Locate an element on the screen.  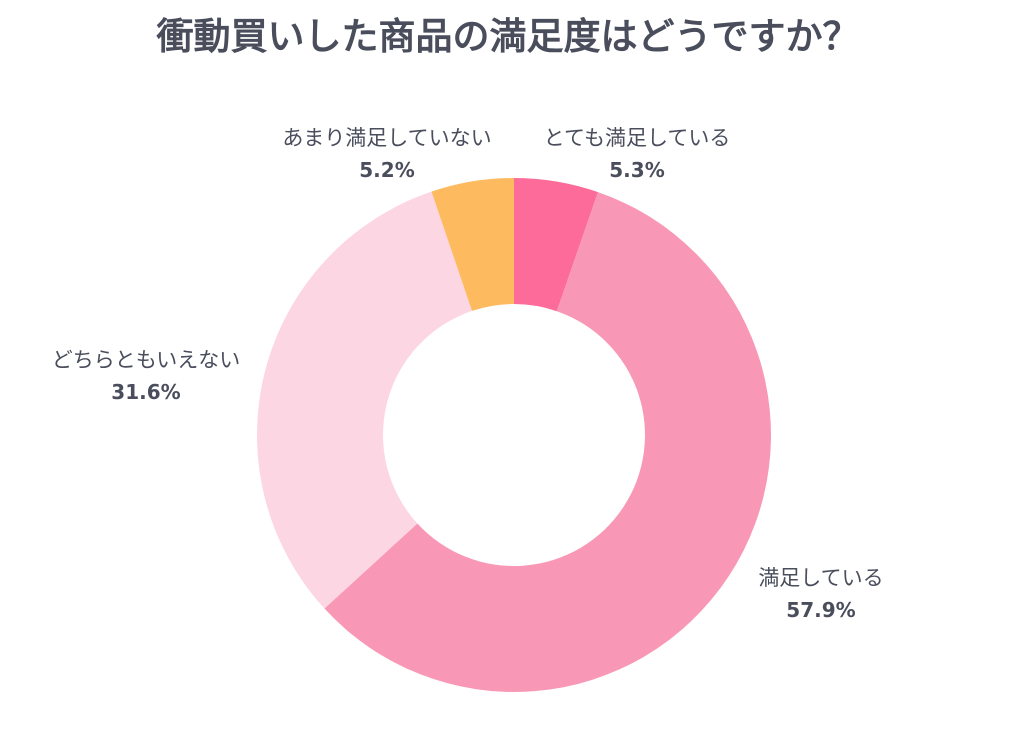
slice-value-4: 5.2% is located at coordinates (386, 170).